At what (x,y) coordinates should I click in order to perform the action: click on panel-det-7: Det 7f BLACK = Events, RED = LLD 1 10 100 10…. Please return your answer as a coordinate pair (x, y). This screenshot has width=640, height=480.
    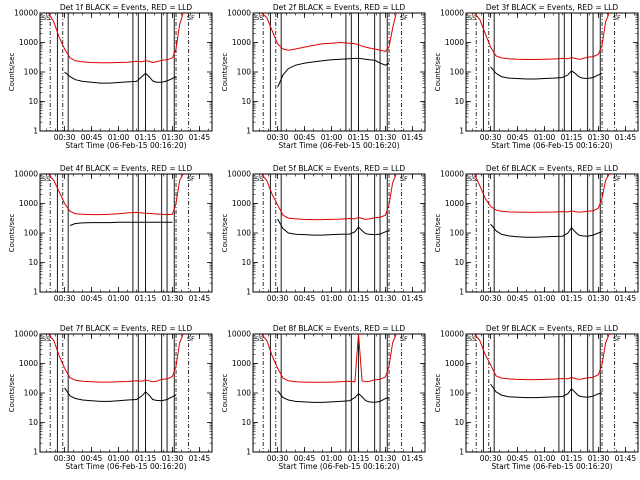
    Looking at the image, I should click on (110, 397).